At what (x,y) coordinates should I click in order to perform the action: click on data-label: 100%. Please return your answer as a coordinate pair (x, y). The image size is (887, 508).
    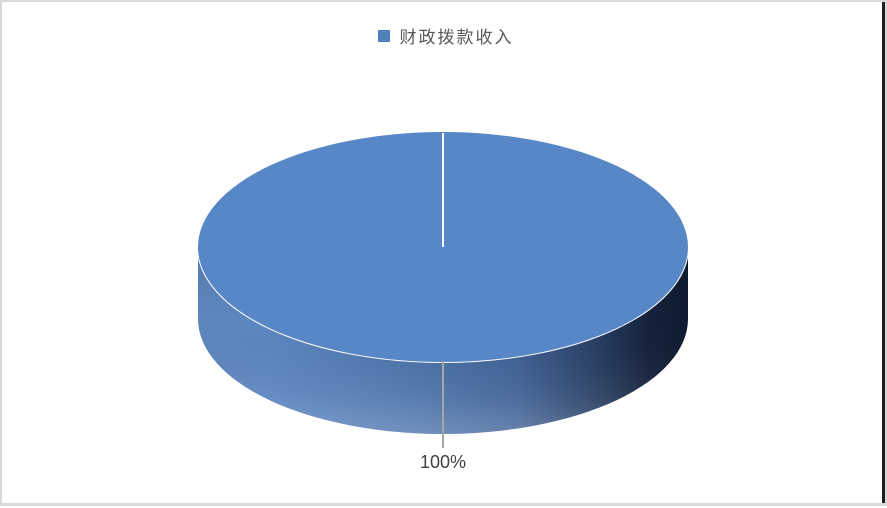
    Looking at the image, I should click on (443, 462).